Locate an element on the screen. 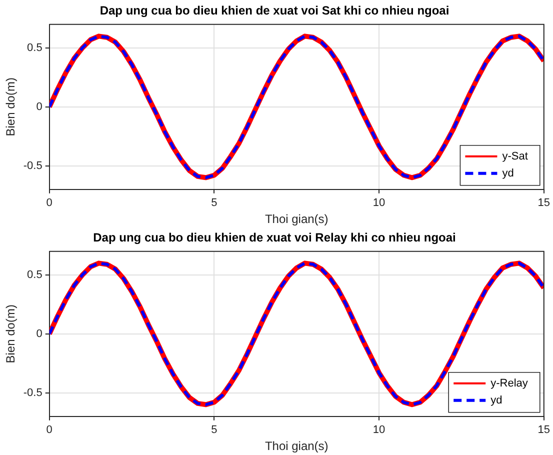 Image resolution: width=553 pixels, height=455 pixels. chart-title: Dap ung cua bo dieu khien de xuat voi Sat khi co nhieu ngoai is located at coordinates (275, 11).